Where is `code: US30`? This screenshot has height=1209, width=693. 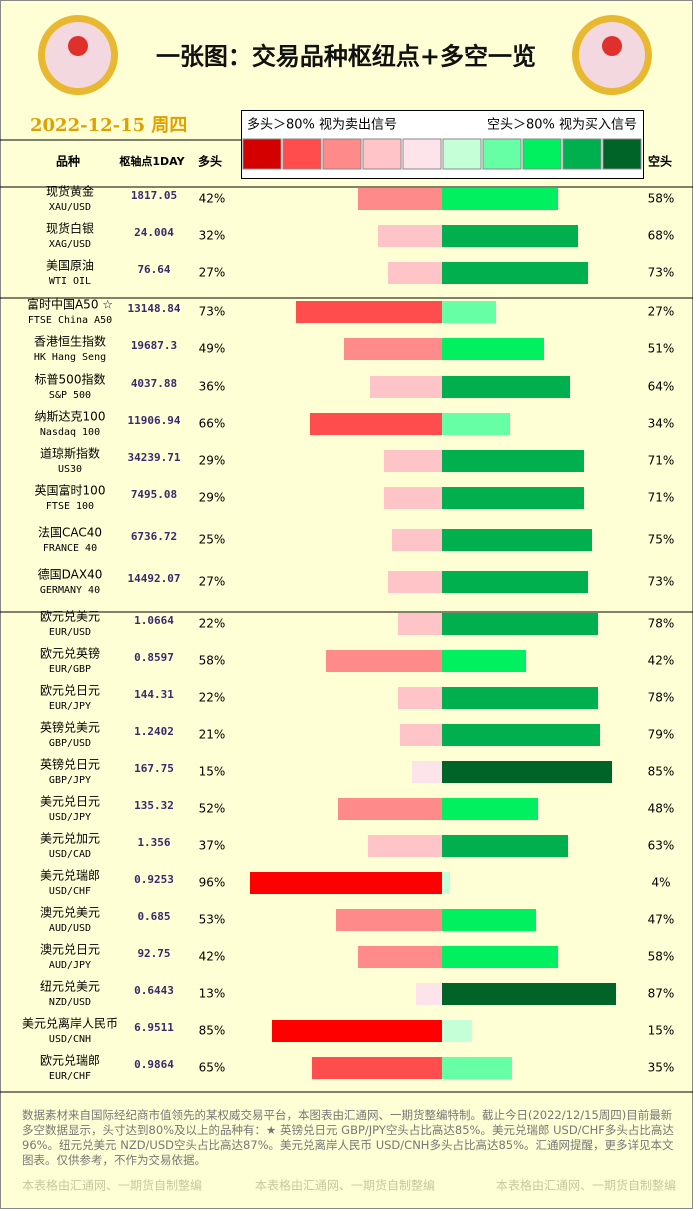 code: US30 is located at coordinates (70, 469).